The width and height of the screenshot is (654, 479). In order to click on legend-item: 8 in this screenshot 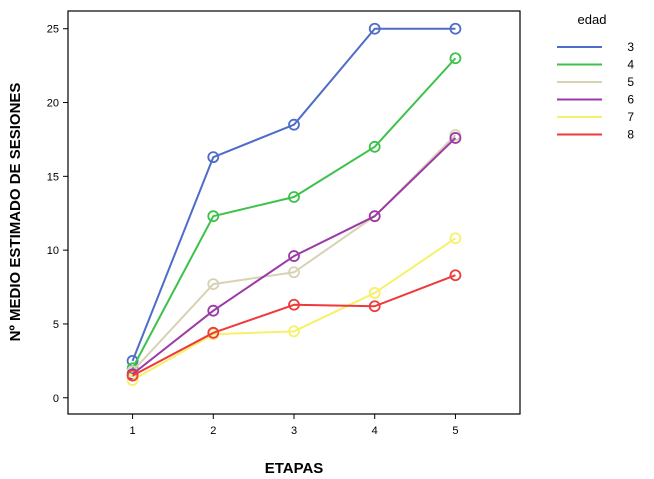, I will do `click(595, 135)`.